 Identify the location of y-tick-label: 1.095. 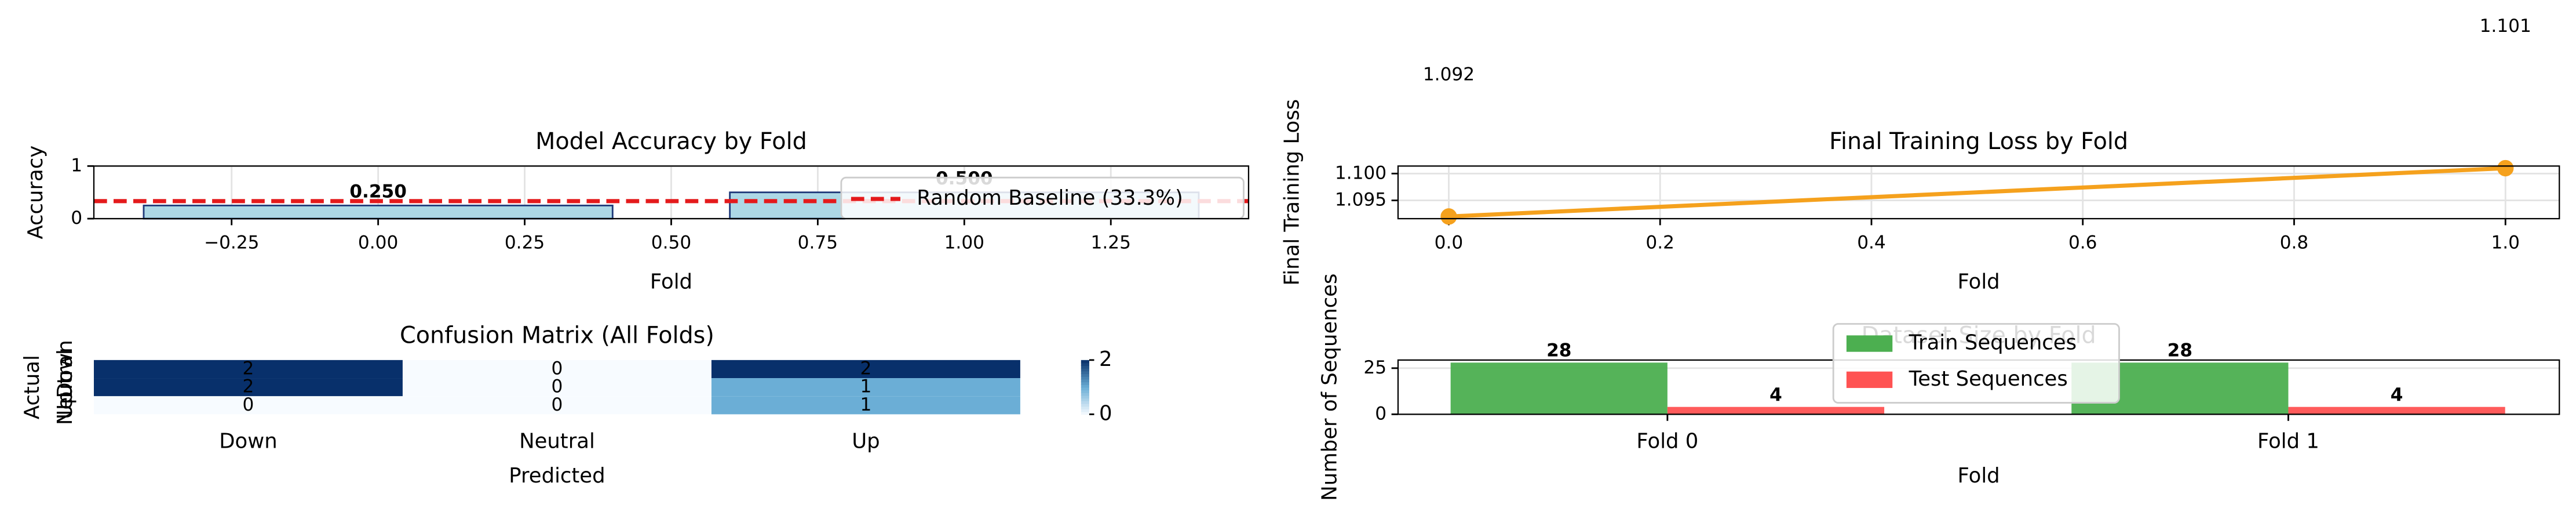
(1360, 200).